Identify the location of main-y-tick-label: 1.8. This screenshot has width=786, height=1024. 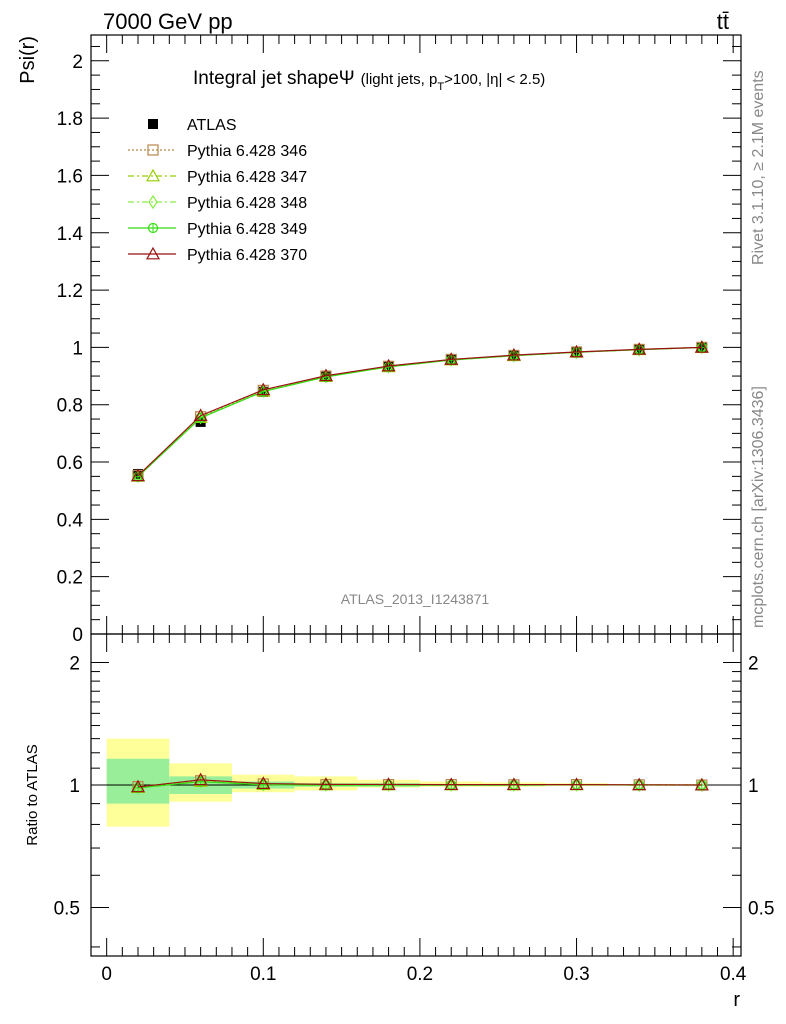
(70, 119).